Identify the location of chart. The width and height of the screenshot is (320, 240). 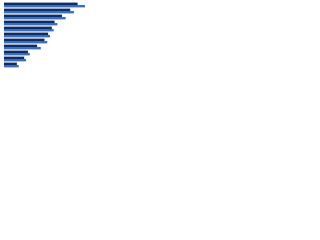
(44, 35).